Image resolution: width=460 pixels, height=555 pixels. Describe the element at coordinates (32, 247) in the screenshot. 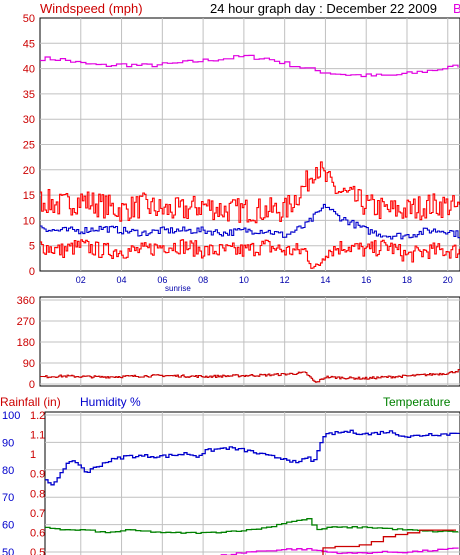

I see `wind-y-tick-label: 5` at that location.